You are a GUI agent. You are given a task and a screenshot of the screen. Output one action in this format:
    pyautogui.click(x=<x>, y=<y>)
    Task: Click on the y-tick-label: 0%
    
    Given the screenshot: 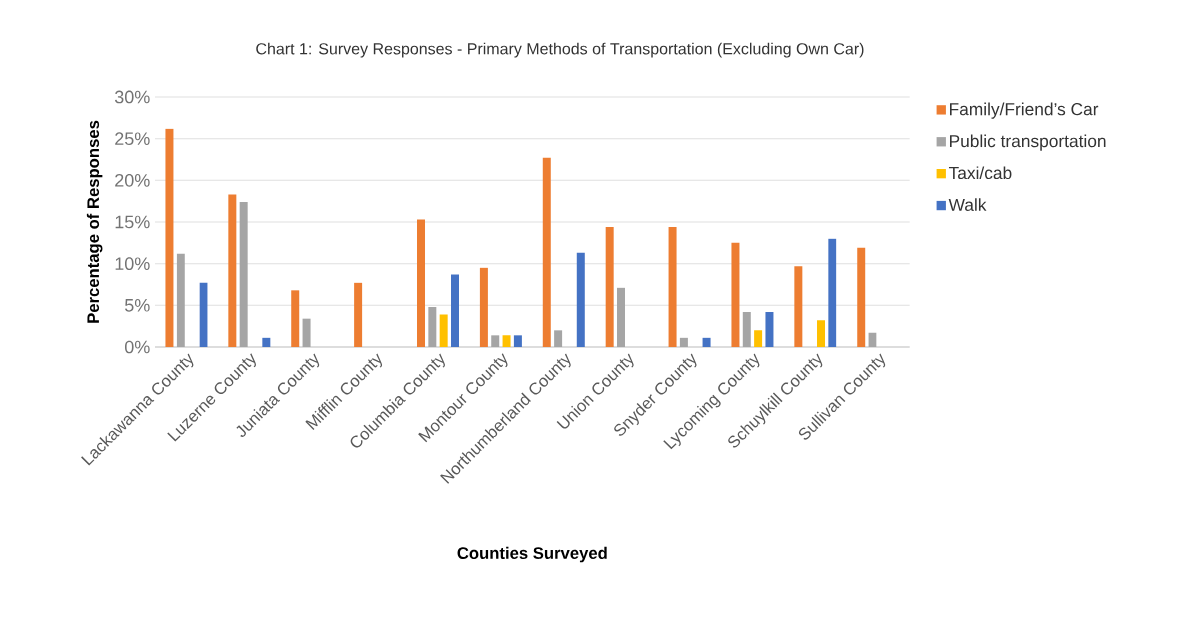 What is the action you would take?
    pyautogui.click(x=137, y=347)
    